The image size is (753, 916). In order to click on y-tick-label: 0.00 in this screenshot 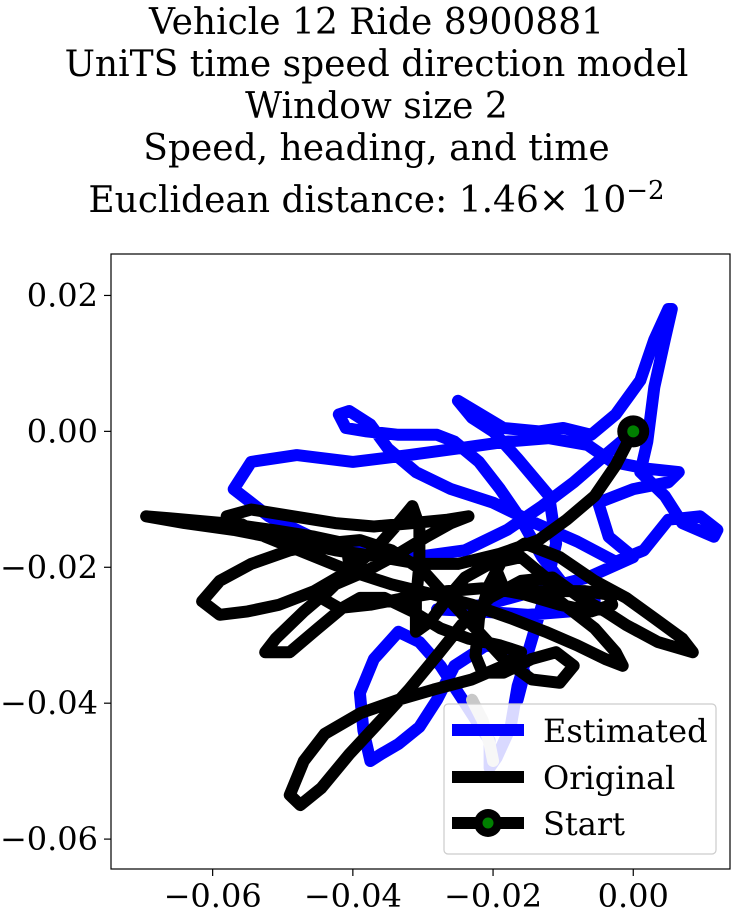, I will do `click(62, 431)`.